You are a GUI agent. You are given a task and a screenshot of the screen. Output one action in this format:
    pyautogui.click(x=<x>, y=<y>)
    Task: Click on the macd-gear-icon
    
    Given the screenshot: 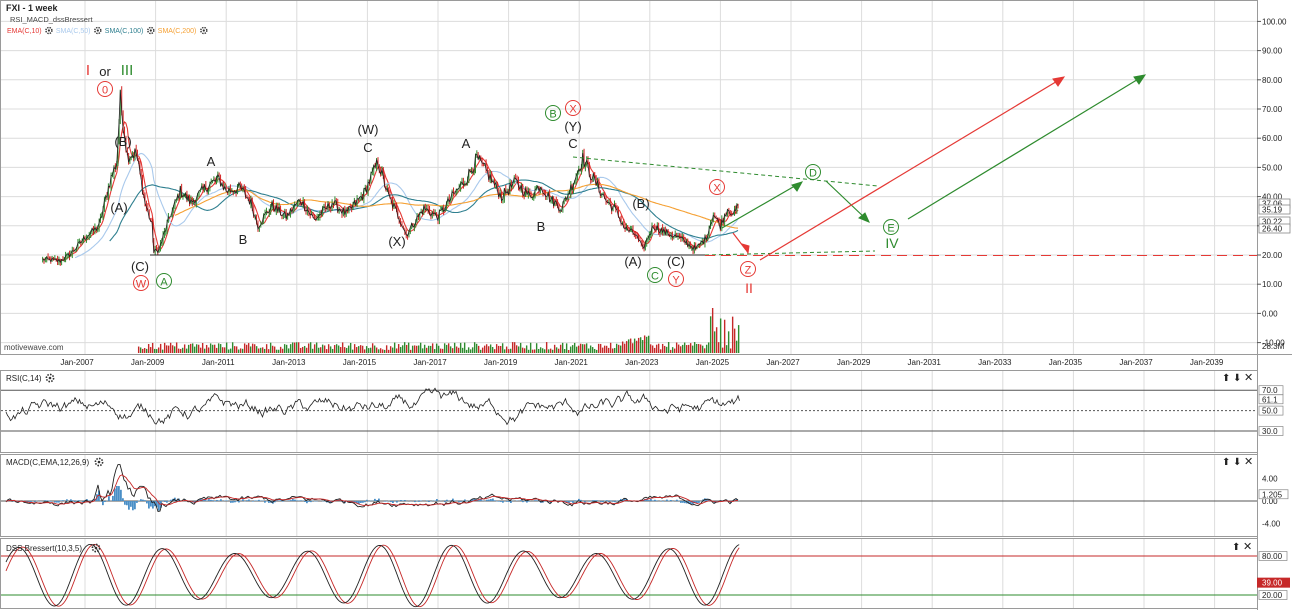 What is the action you would take?
    pyautogui.click(x=99, y=462)
    